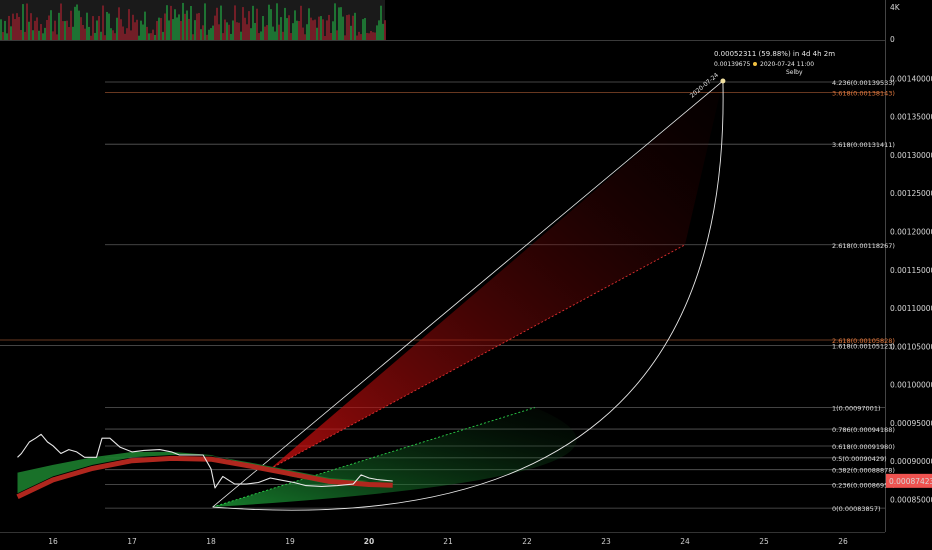 This screenshot has width=932, height=550. Describe the element at coordinates (863, 94) in the screenshot. I see `fib-label: 3.618(0.00138143)` at that location.